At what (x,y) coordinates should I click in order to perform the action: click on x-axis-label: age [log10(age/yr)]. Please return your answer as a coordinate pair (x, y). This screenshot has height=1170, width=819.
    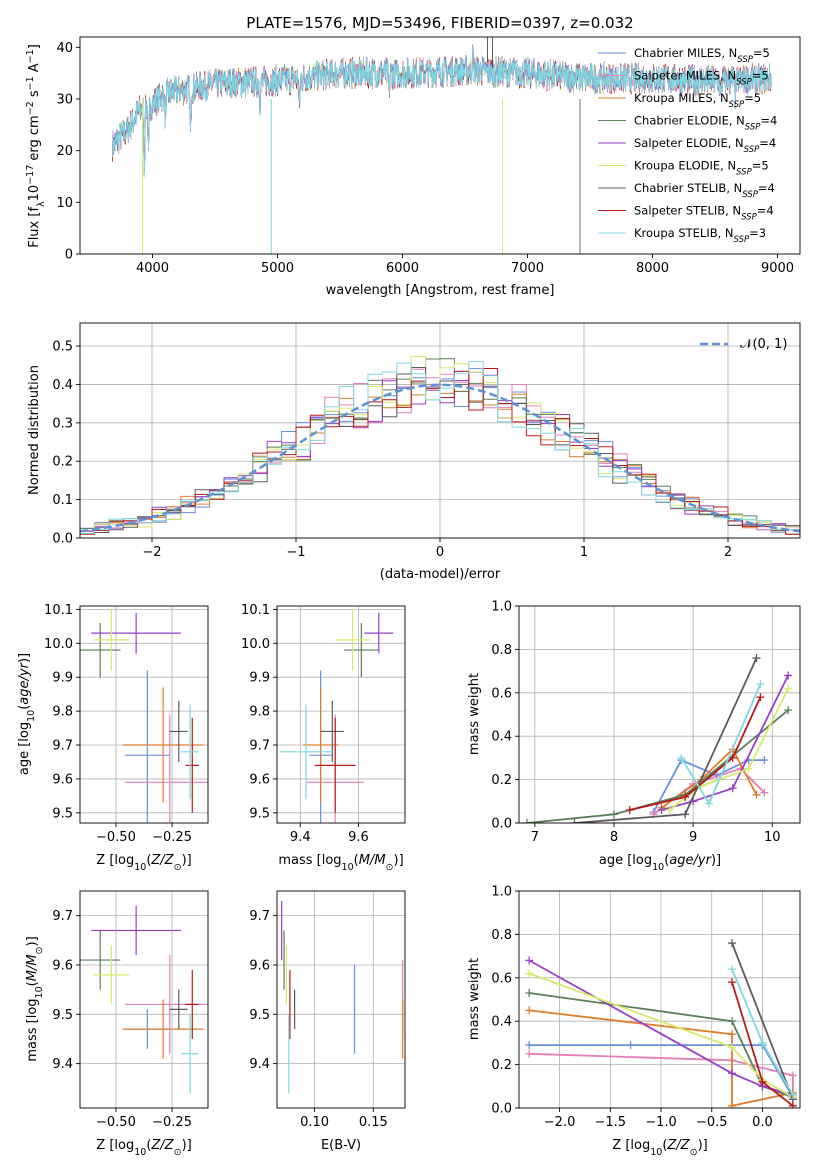
    Looking at the image, I should click on (660, 863).